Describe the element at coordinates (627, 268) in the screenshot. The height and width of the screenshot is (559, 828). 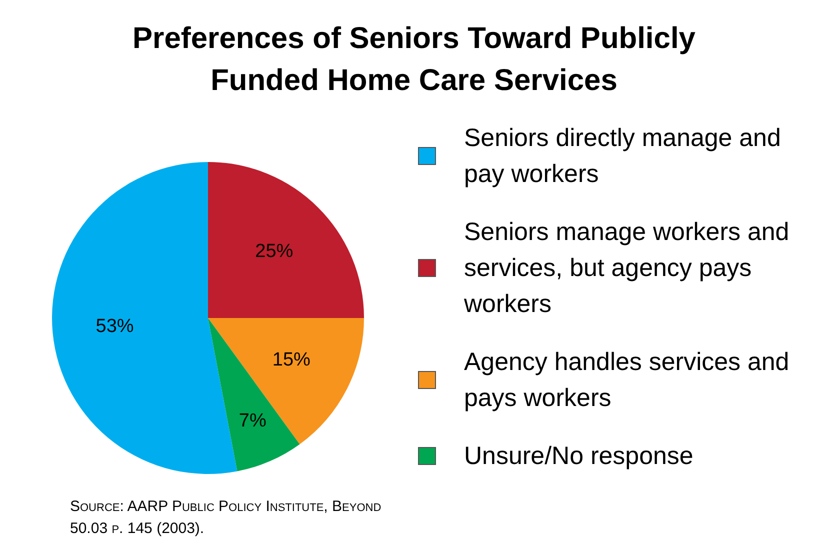
I see `legend-label: Seniors manage workers and services, but agency pays workers` at that location.